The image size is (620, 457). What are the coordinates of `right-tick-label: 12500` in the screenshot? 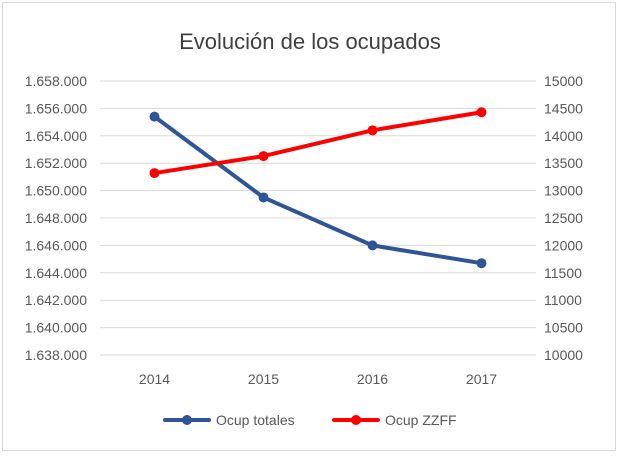 It's located at (563, 218).